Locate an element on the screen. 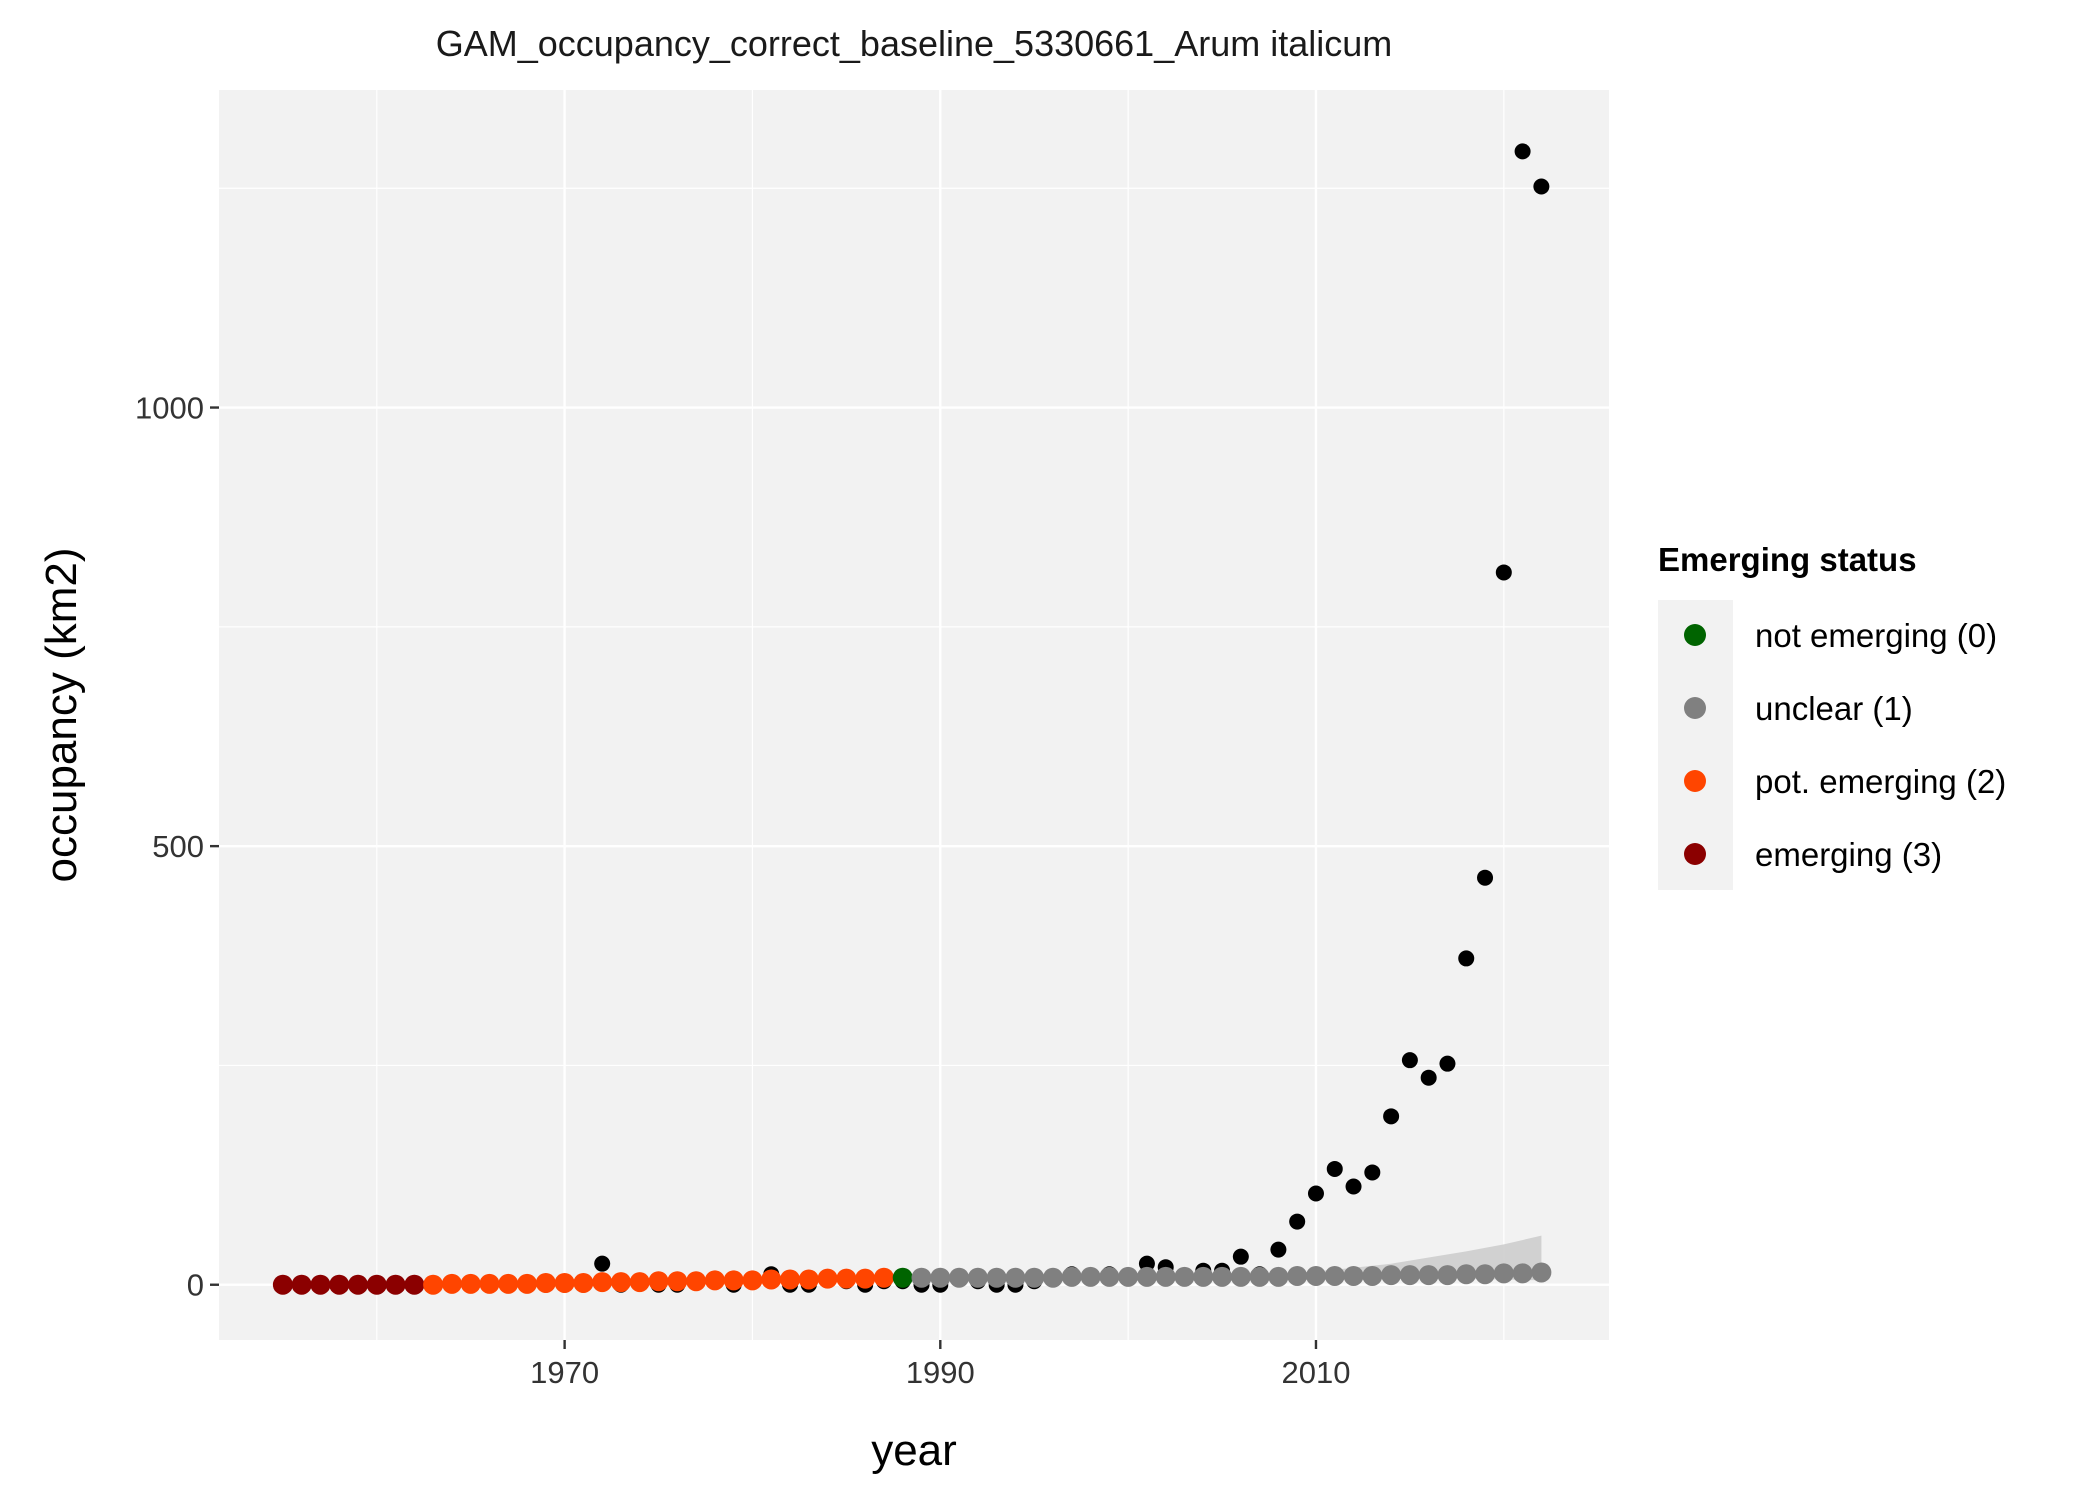 The height and width of the screenshot is (1499, 2100). y-axis: 0 500 1000 is located at coordinates (177, 847).